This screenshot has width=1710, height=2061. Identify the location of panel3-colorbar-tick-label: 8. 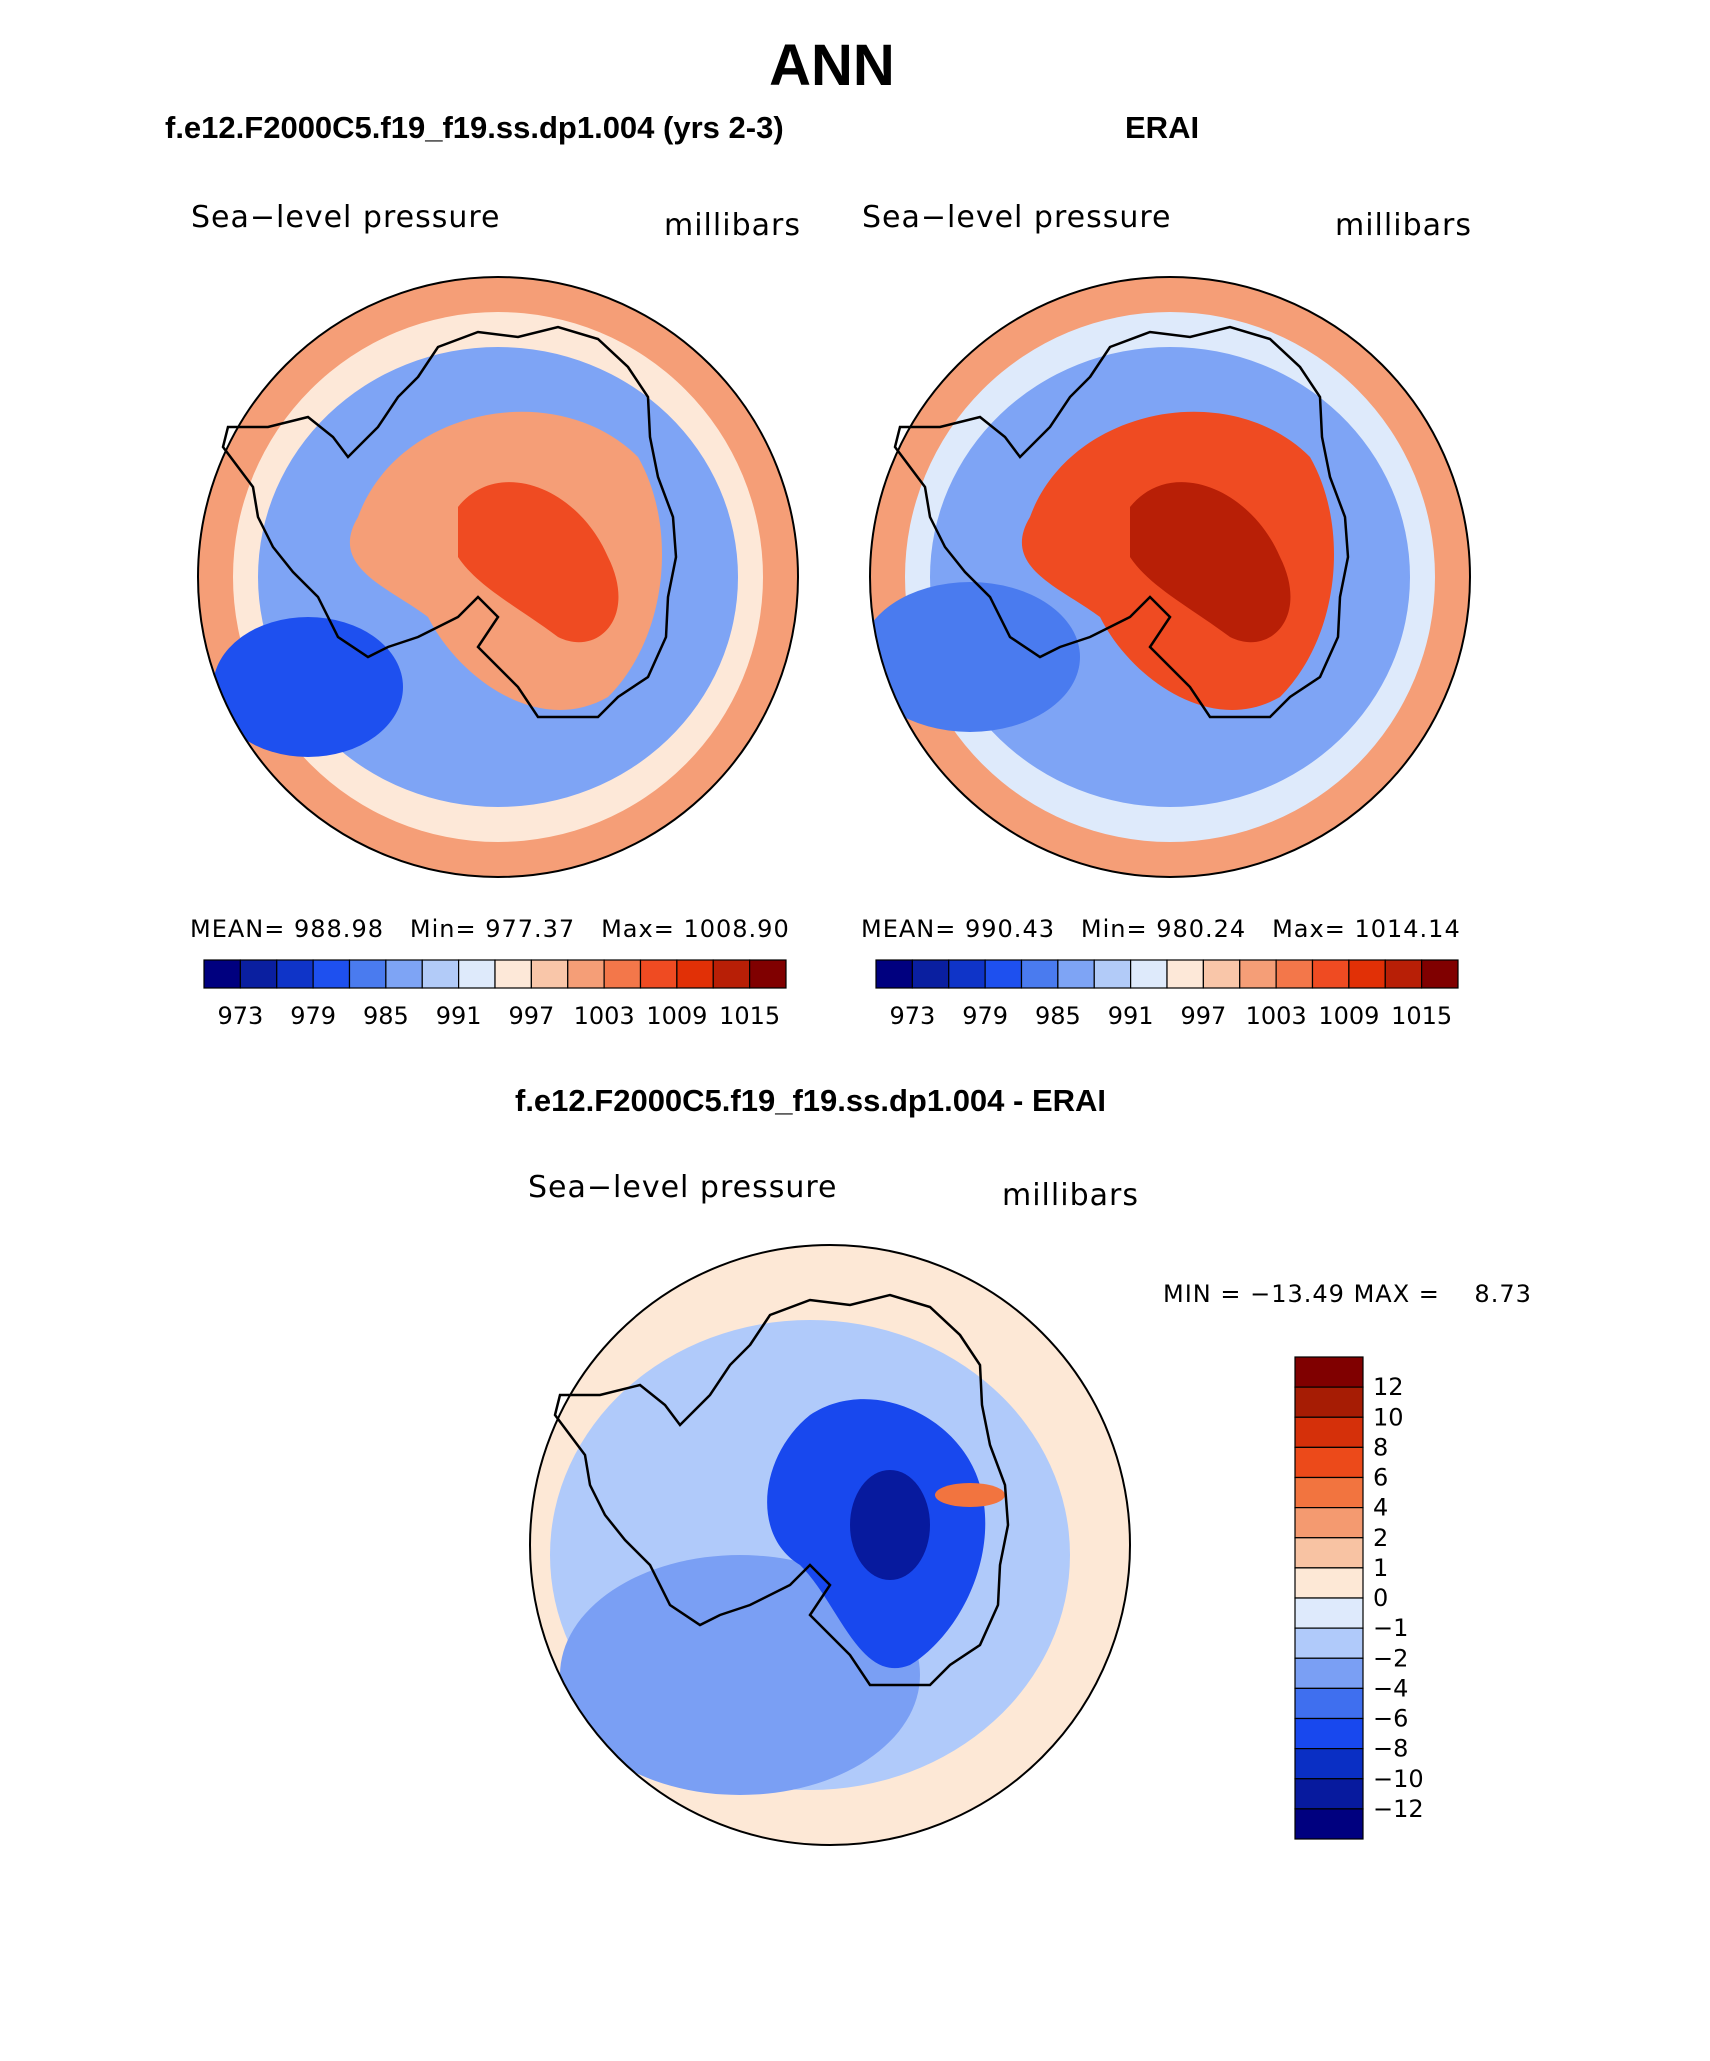
(1380, 1447).